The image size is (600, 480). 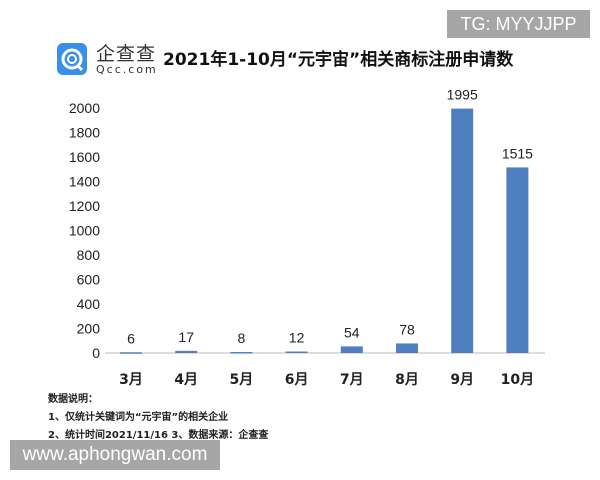 What do you see at coordinates (242, 380) in the screenshot?
I see `x-tick-label: 5月` at bounding box center [242, 380].